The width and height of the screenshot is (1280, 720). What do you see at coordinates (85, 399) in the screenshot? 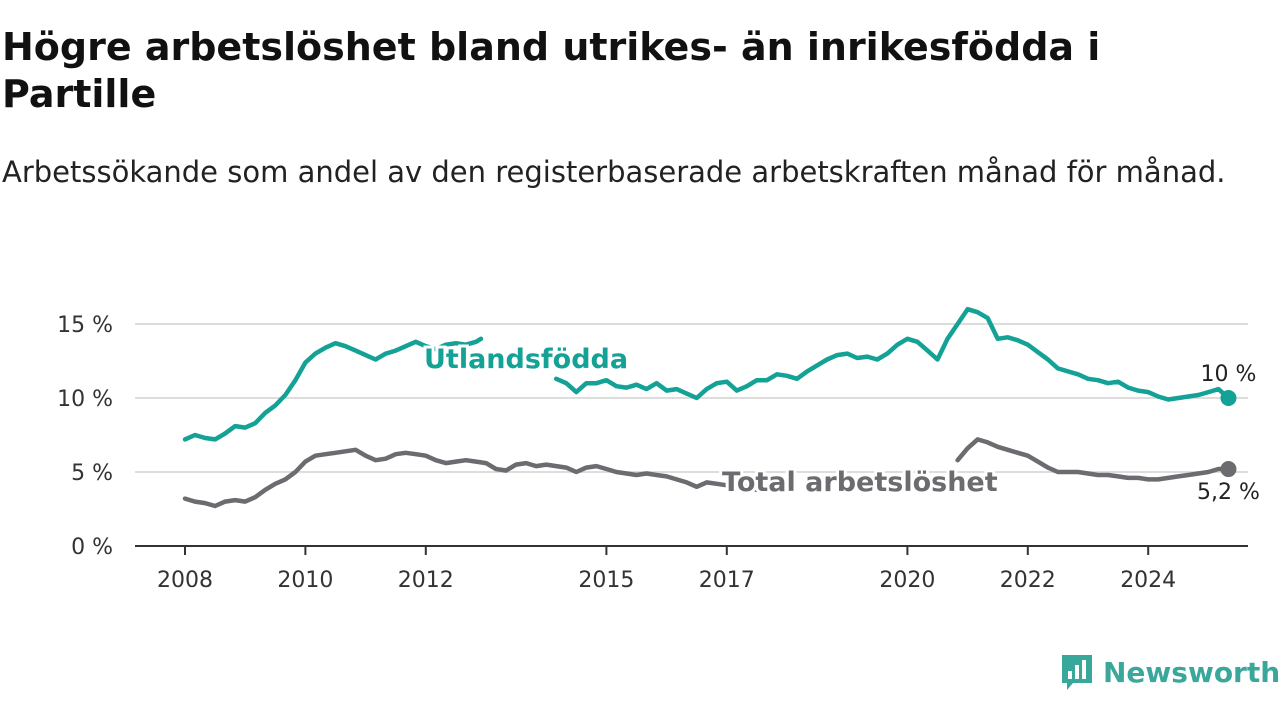
I see `y-tick-label: 10 %` at bounding box center [85, 399].